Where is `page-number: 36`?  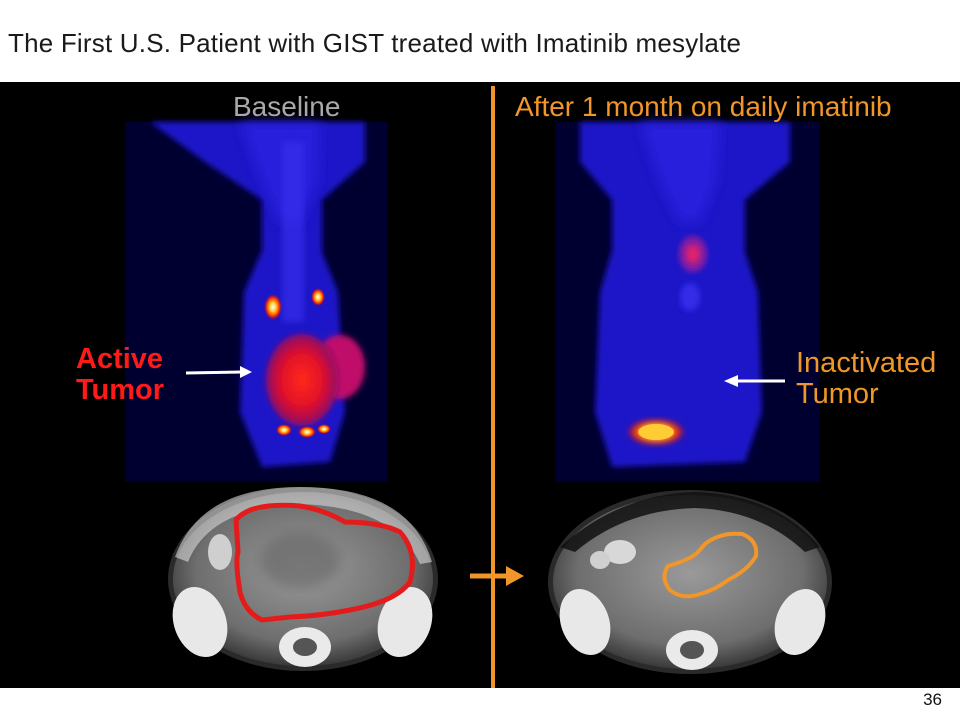
page-number: 36 is located at coordinates (932, 699).